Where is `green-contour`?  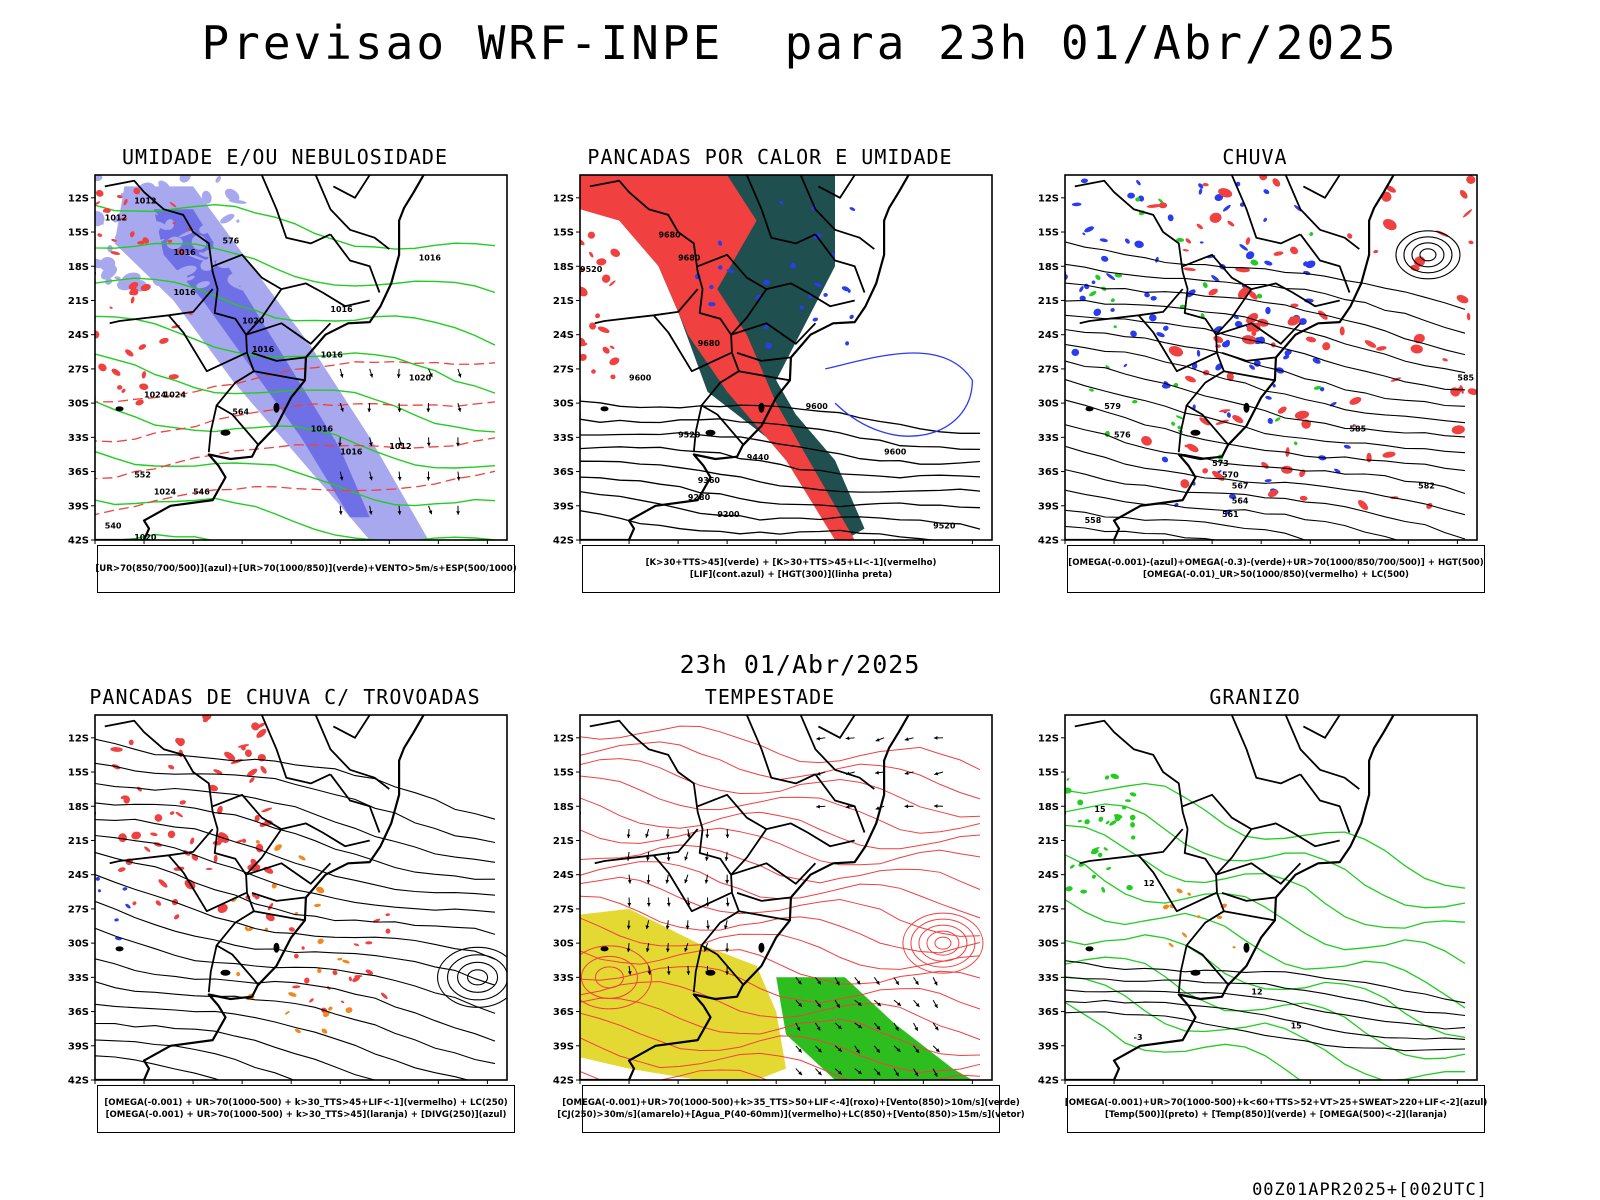
green-contour is located at coordinates (295, 354).